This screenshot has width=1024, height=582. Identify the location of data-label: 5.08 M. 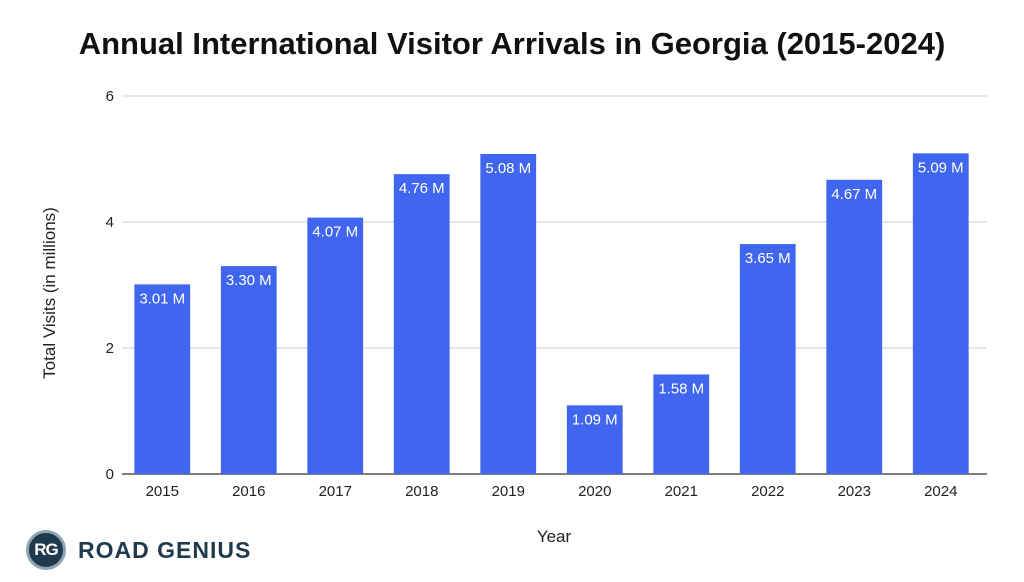
(508, 168).